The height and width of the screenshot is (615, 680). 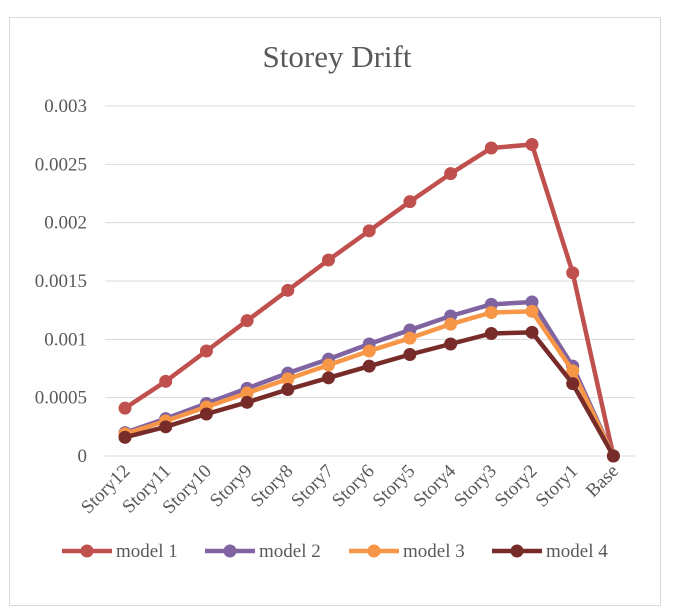 I want to click on x-tick-label: Story7, so click(x=312, y=486).